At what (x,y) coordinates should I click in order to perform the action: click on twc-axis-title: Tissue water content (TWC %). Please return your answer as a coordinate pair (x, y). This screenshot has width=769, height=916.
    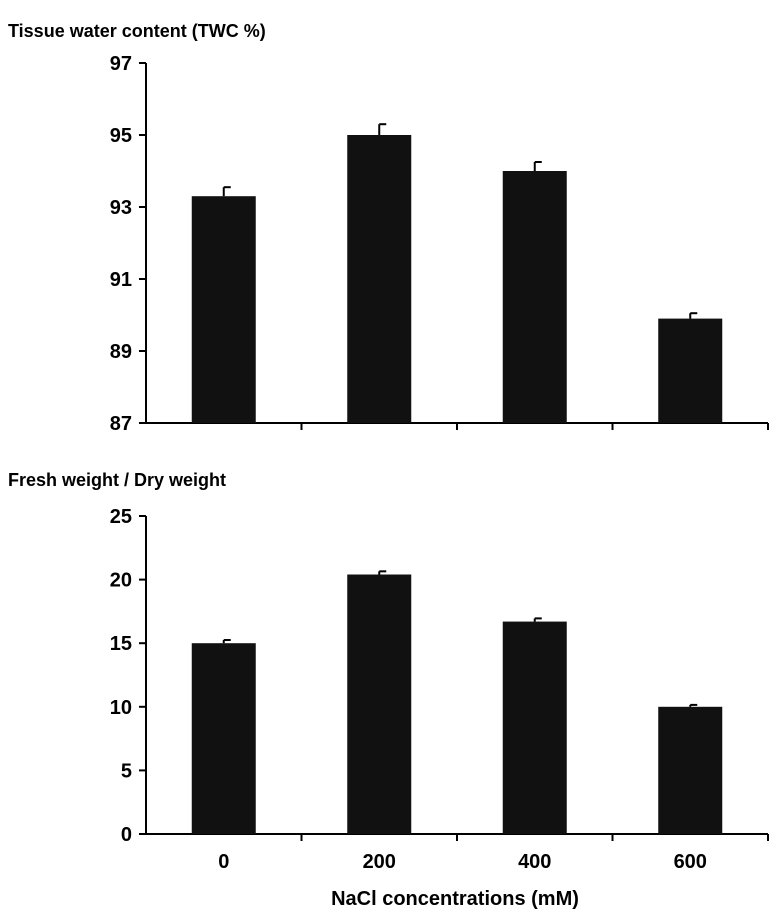
    Looking at the image, I should click on (137, 31).